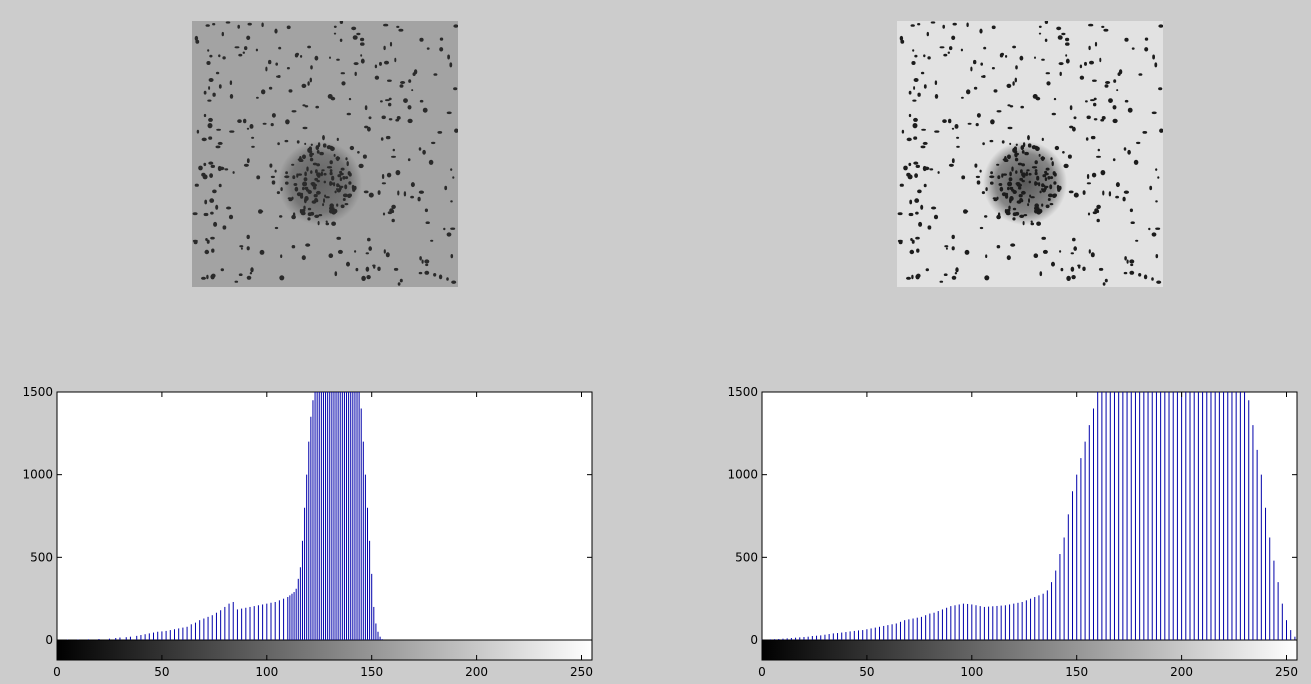 The image size is (1311, 684). What do you see at coordinates (371, 672) in the screenshot?
I see `hist-left-xtick-label: 150` at bounding box center [371, 672].